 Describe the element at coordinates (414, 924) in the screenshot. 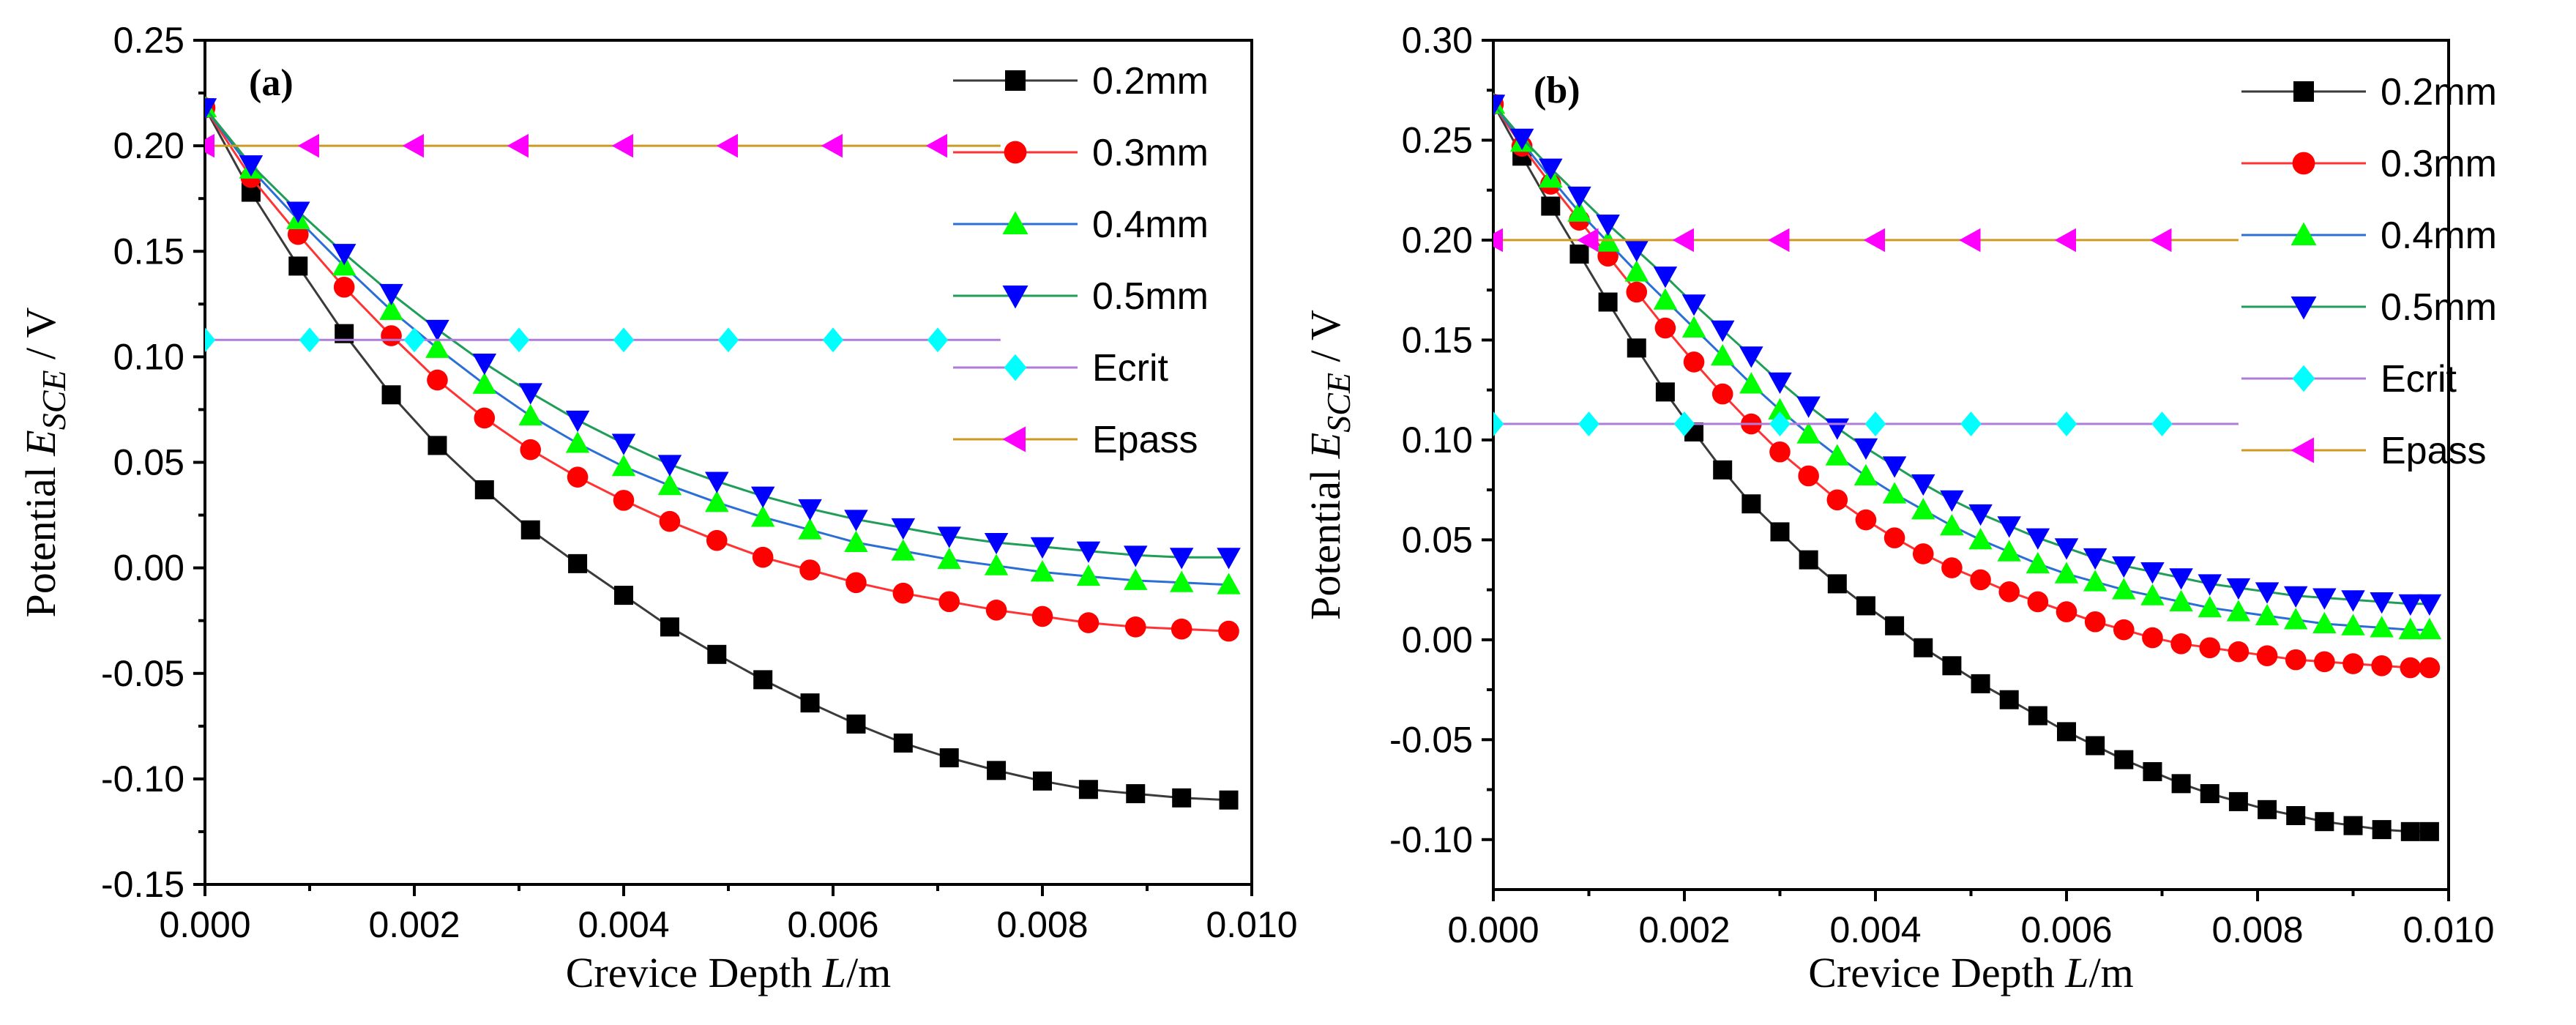

I see `x-tick-label: 0.002` at that location.